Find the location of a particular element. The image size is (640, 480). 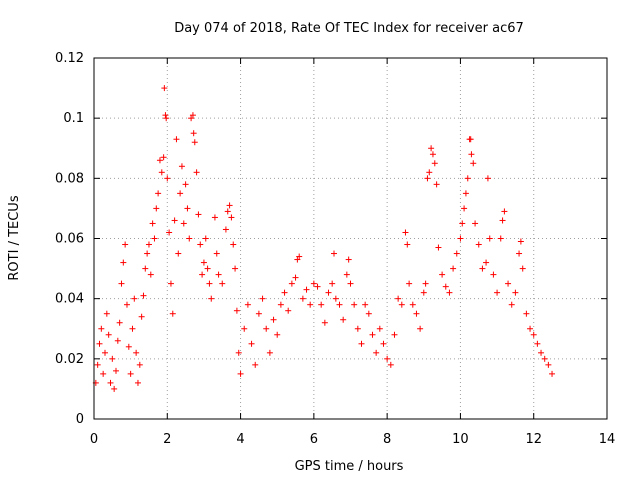

y-tick-label: 0.08 is located at coordinates (69, 178).